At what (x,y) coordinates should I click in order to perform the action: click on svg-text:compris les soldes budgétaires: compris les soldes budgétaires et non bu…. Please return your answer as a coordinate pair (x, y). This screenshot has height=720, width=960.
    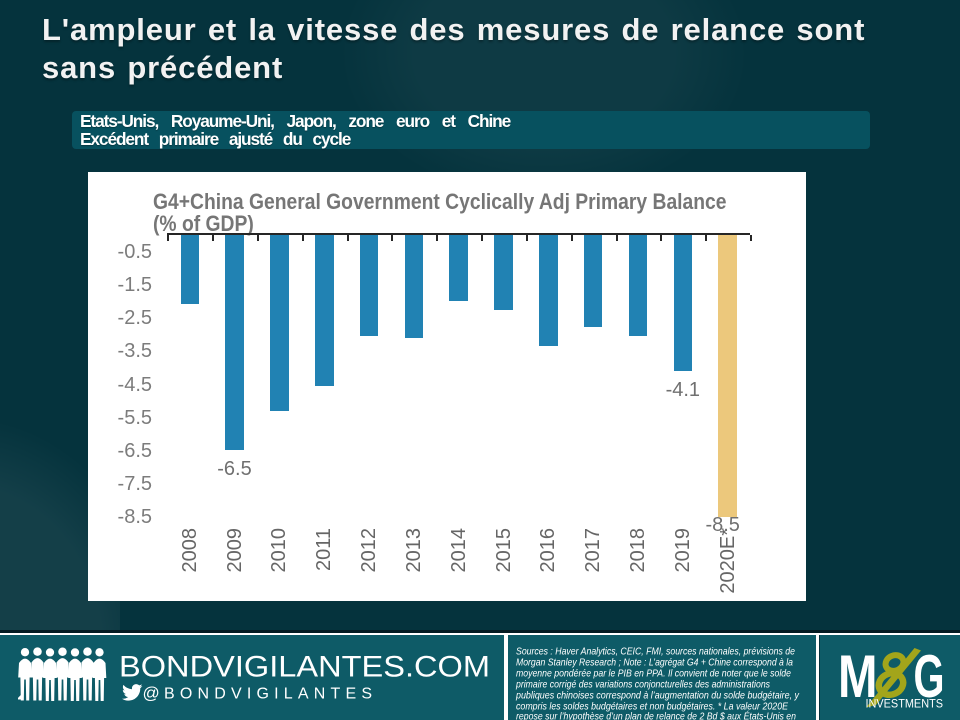
    Looking at the image, I should click on (652, 706).